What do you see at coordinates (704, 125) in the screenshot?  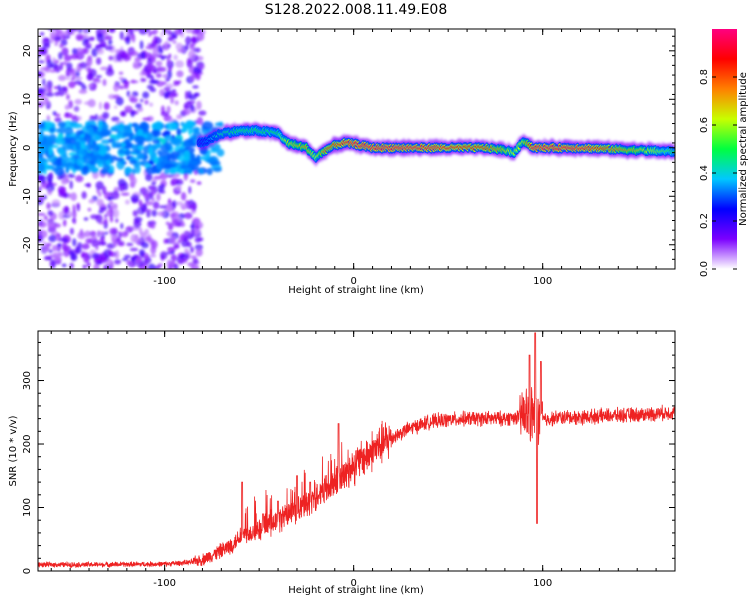 I see `colorbar-tick-label: 0.6` at bounding box center [704, 125].